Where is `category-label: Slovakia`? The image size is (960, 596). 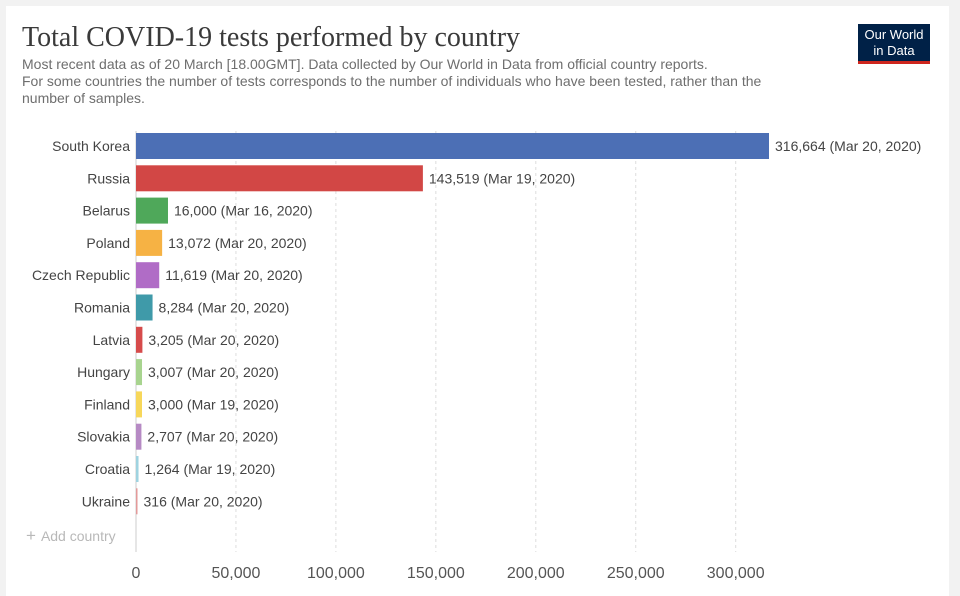 category-label: Slovakia is located at coordinates (103, 437).